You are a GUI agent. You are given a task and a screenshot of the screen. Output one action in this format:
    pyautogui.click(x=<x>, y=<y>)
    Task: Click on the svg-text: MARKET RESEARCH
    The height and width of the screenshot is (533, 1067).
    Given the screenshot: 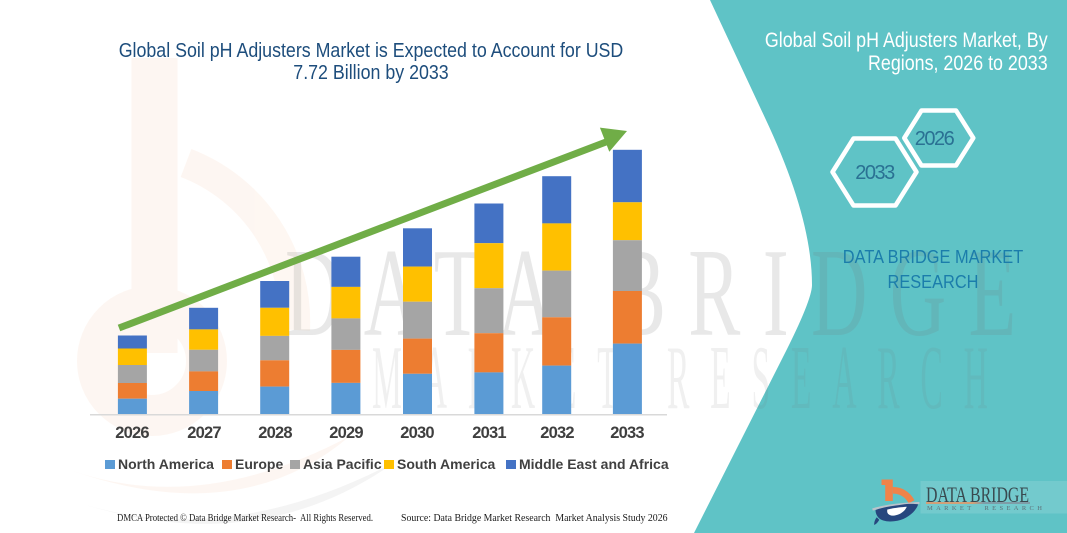 What is the action you would take?
    pyautogui.click(x=690, y=377)
    